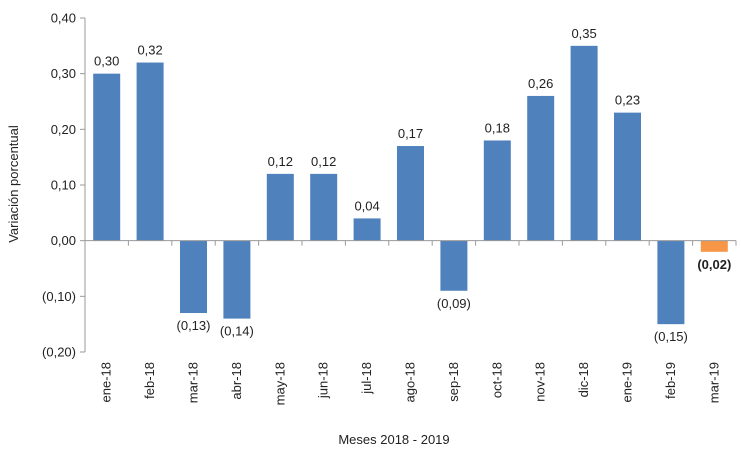 This screenshot has height=457, width=741. What do you see at coordinates (713, 382) in the screenshot?
I see `x-tick-label: mar-19` at bounding box center [713, 382].